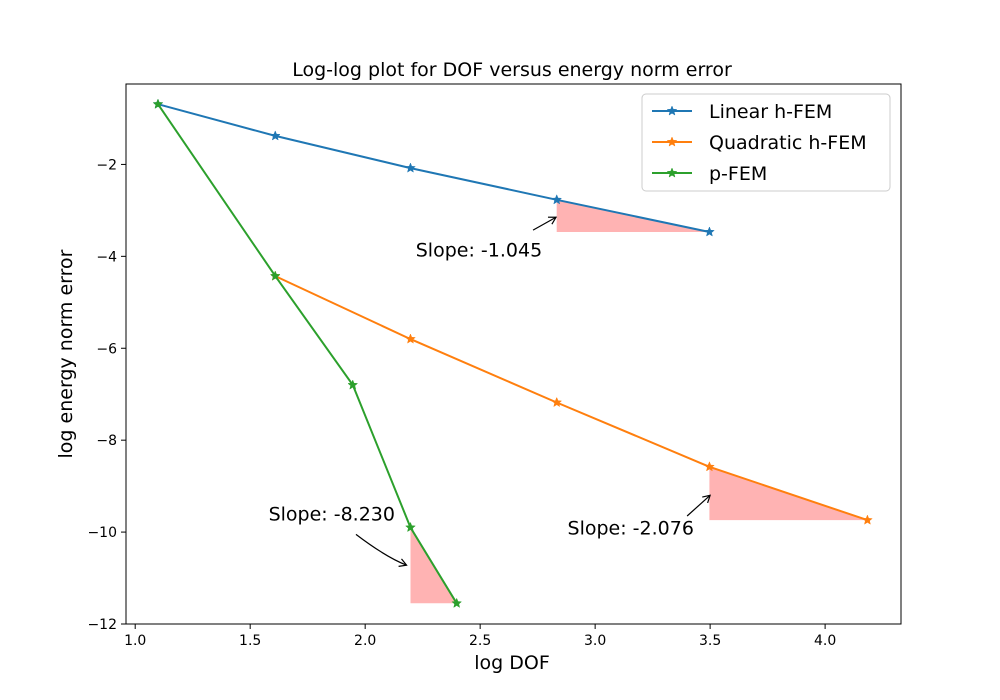  I want to click on y-axis-label: log energy norm error, so click(66, 353).